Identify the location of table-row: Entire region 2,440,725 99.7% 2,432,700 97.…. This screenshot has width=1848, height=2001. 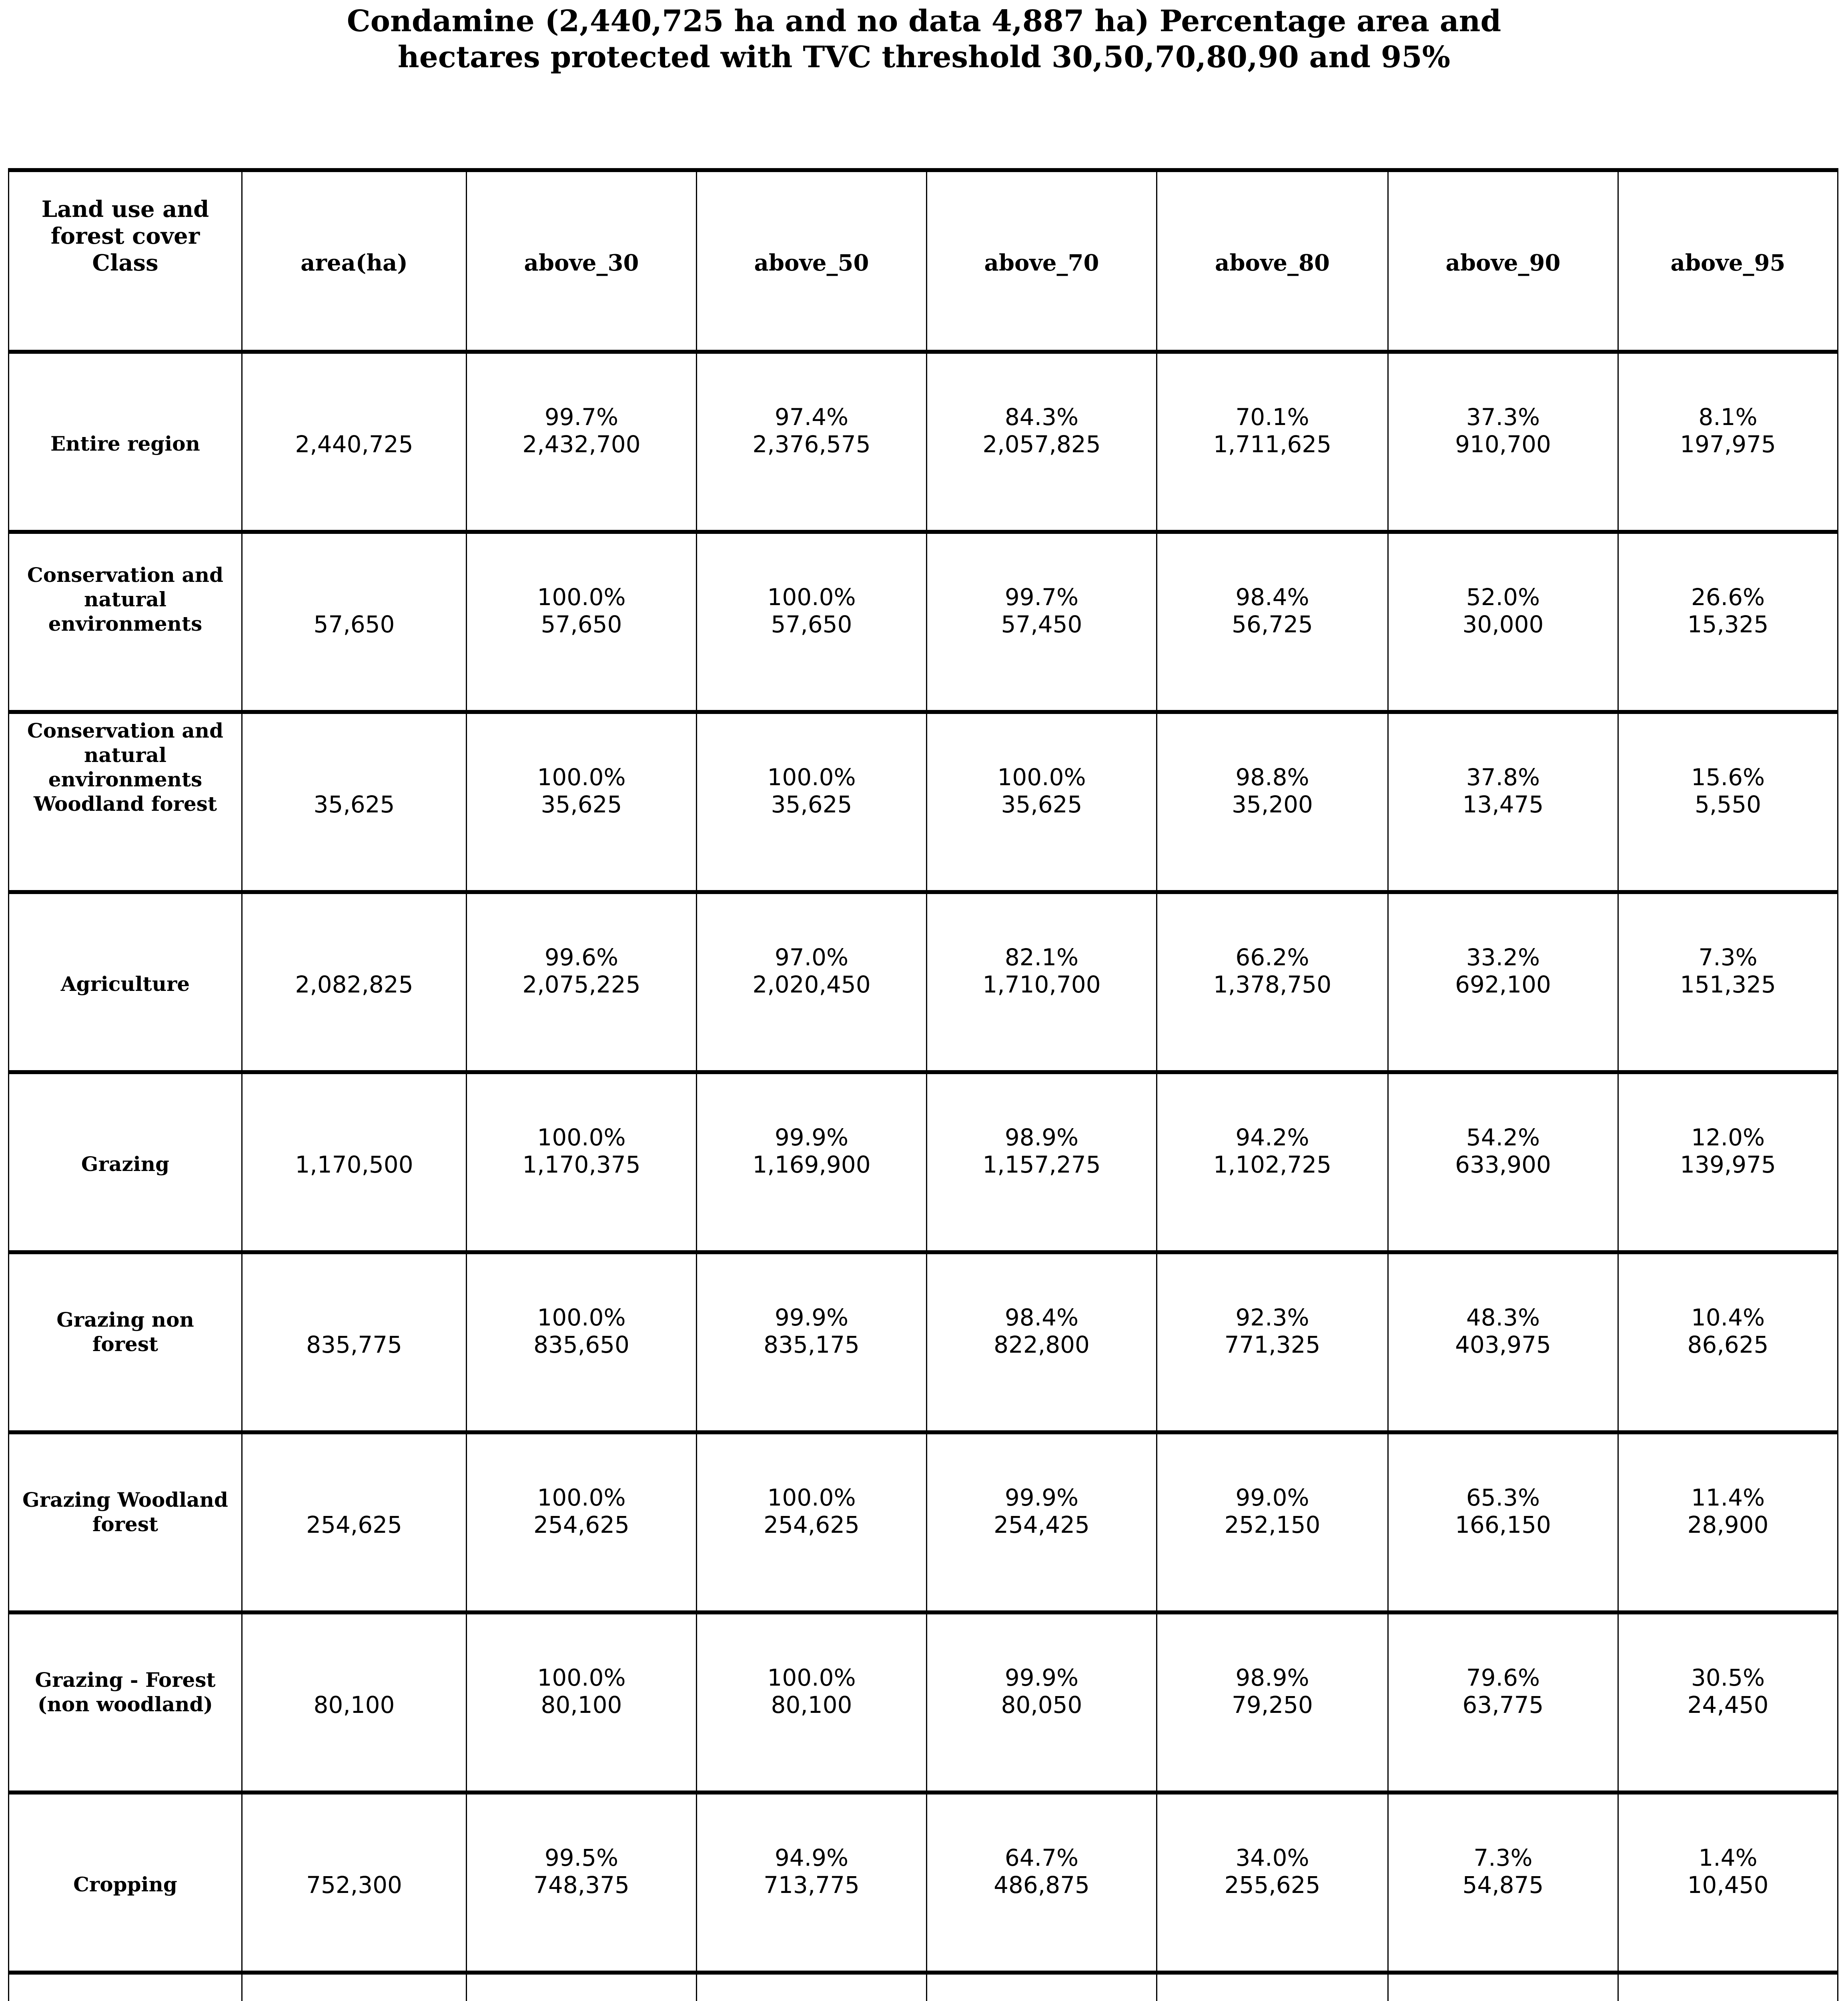
(923, 444).